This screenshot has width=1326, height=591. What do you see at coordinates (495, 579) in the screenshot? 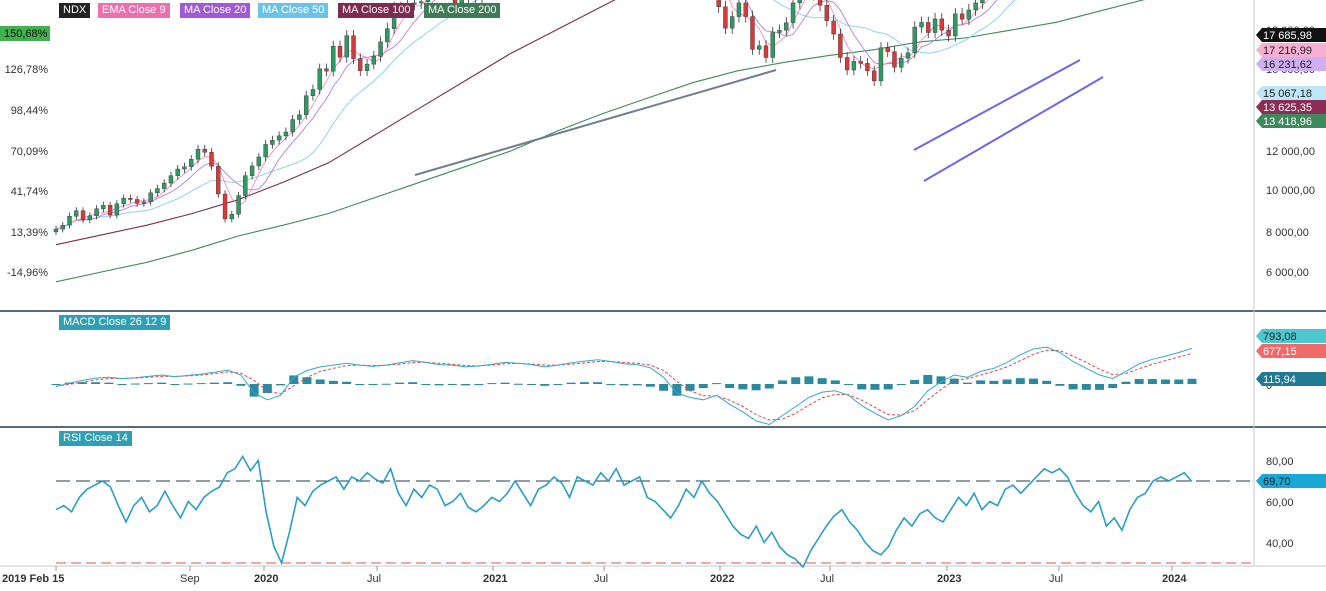
I see `x-tick-label: 2021` at bounding box center [495, 579].